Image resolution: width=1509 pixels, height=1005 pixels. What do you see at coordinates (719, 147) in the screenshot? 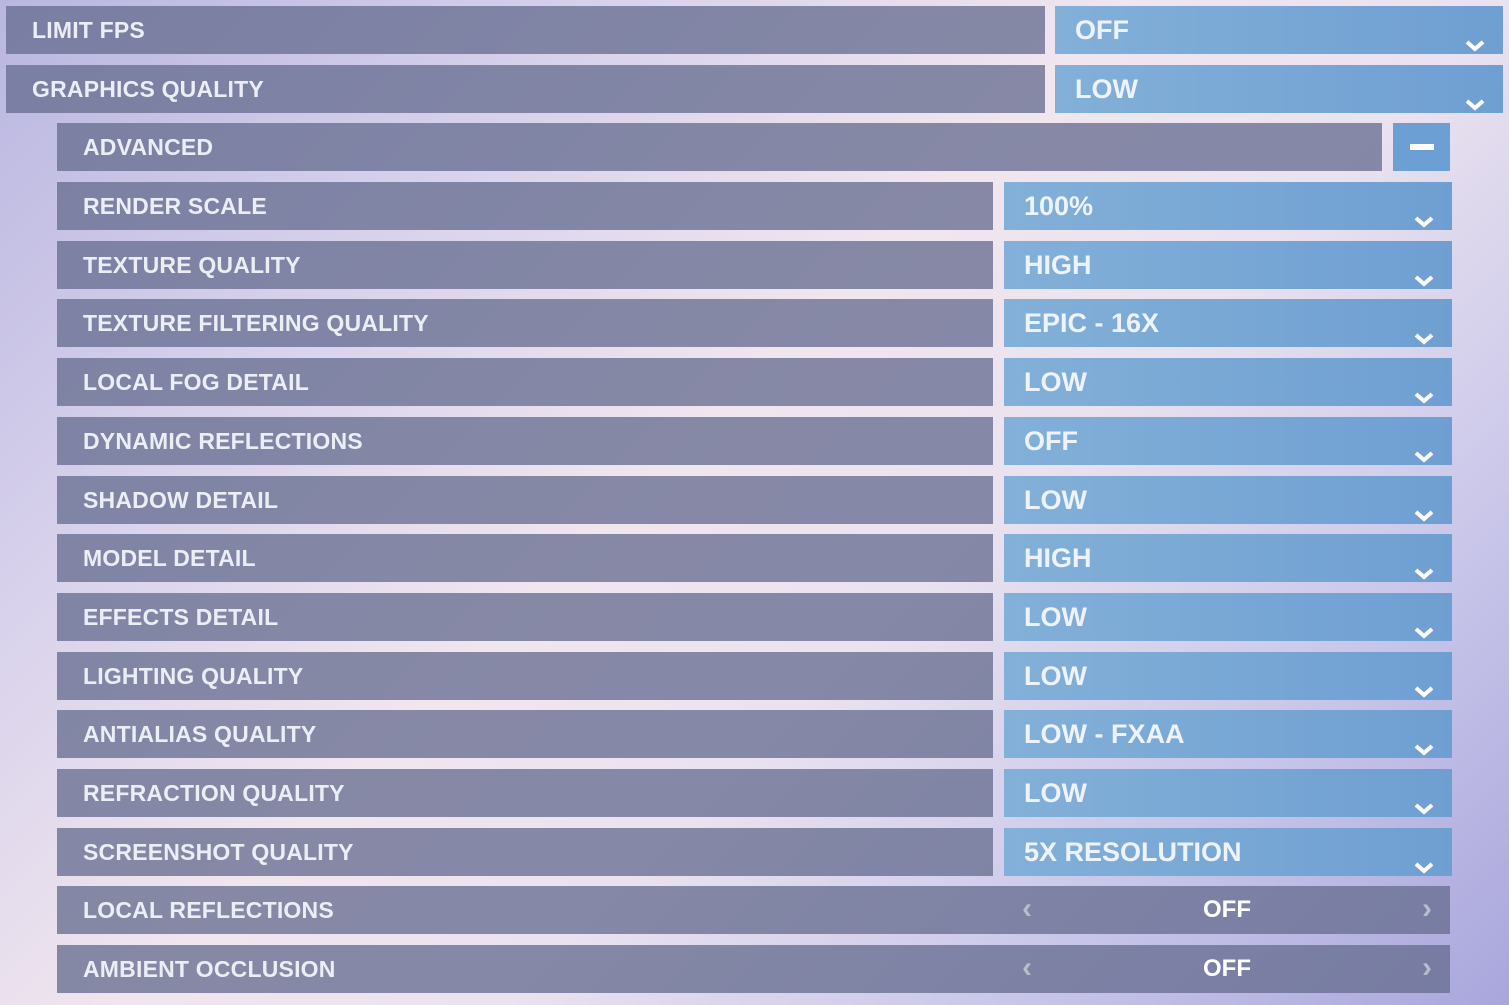
I see `setting-label: ADVANCED` at bounding box center [719, 147].